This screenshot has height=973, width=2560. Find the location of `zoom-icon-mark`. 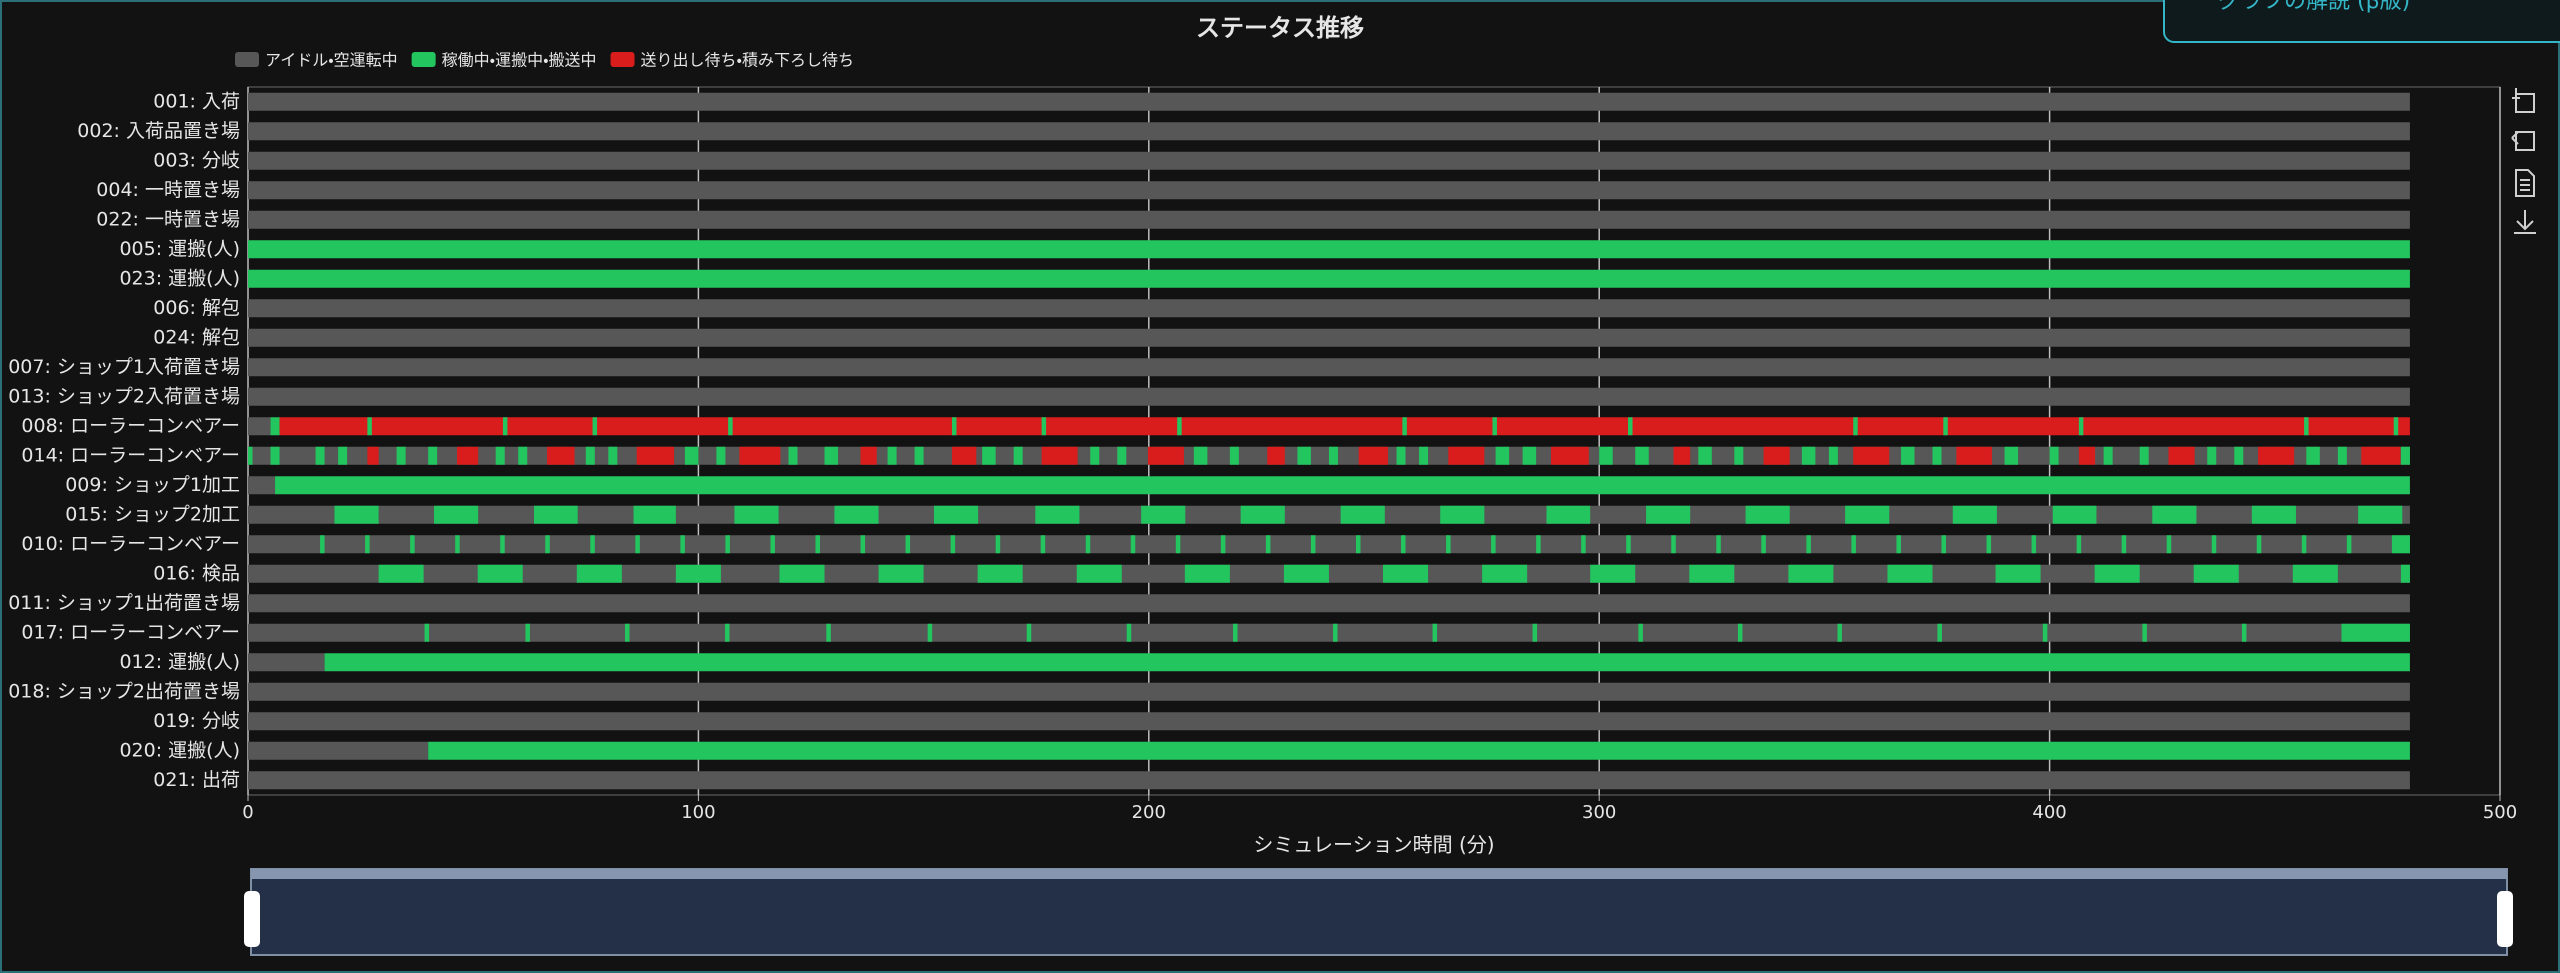

zoom-icon-mark is located at coordinates (2516, 93).